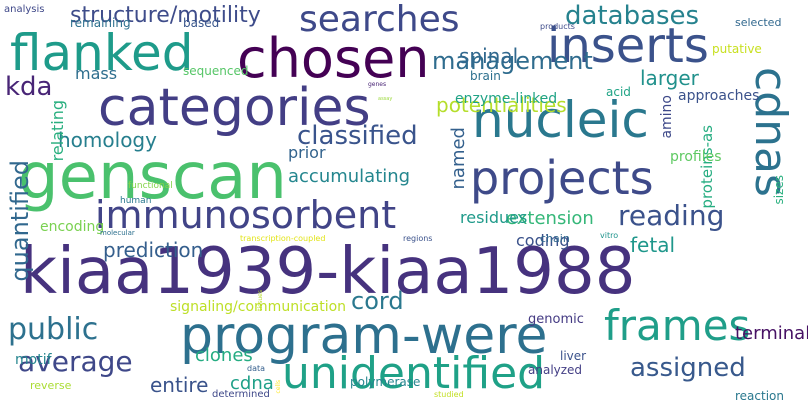  What do you see at coordinates (696, 157) in the screenshot?
I see `word-profiles: profiles` at bounding box center [696, 157].